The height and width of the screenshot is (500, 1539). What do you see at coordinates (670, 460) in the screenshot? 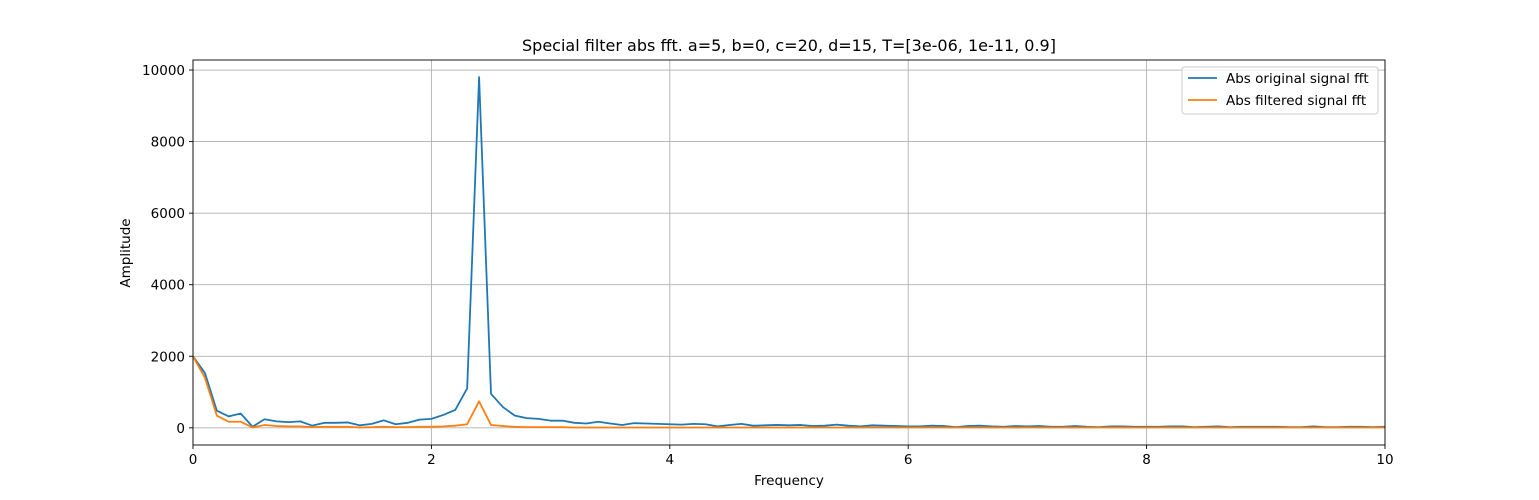
I see `x-tick-label: 4` at bounding box center [670, 460].